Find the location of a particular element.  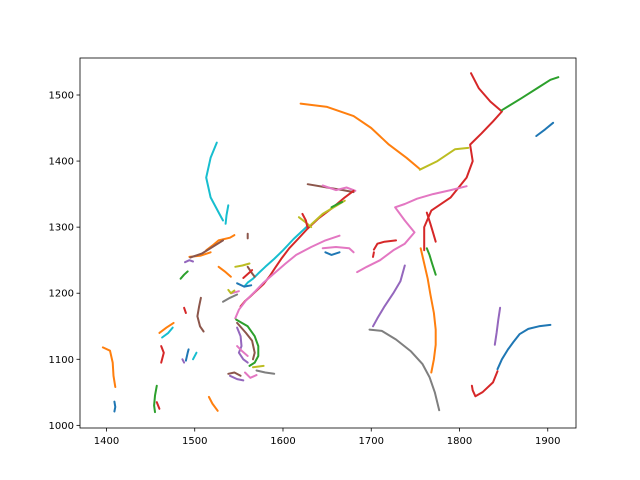

x-tick-label: 1600 is located at coordinates (282, 441).